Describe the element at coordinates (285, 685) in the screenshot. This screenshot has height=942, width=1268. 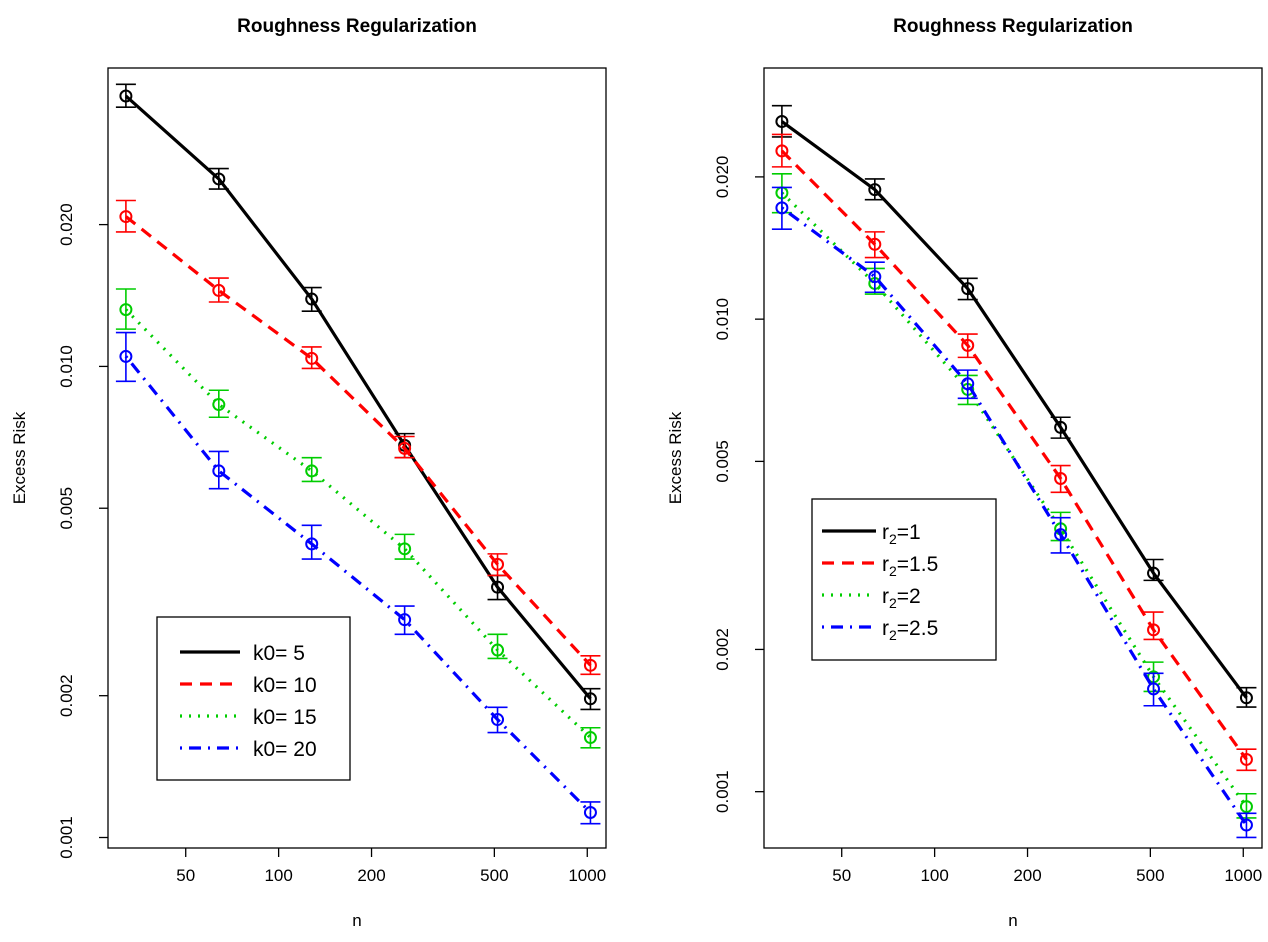
I see `legend-label: k0= 10` at that location.